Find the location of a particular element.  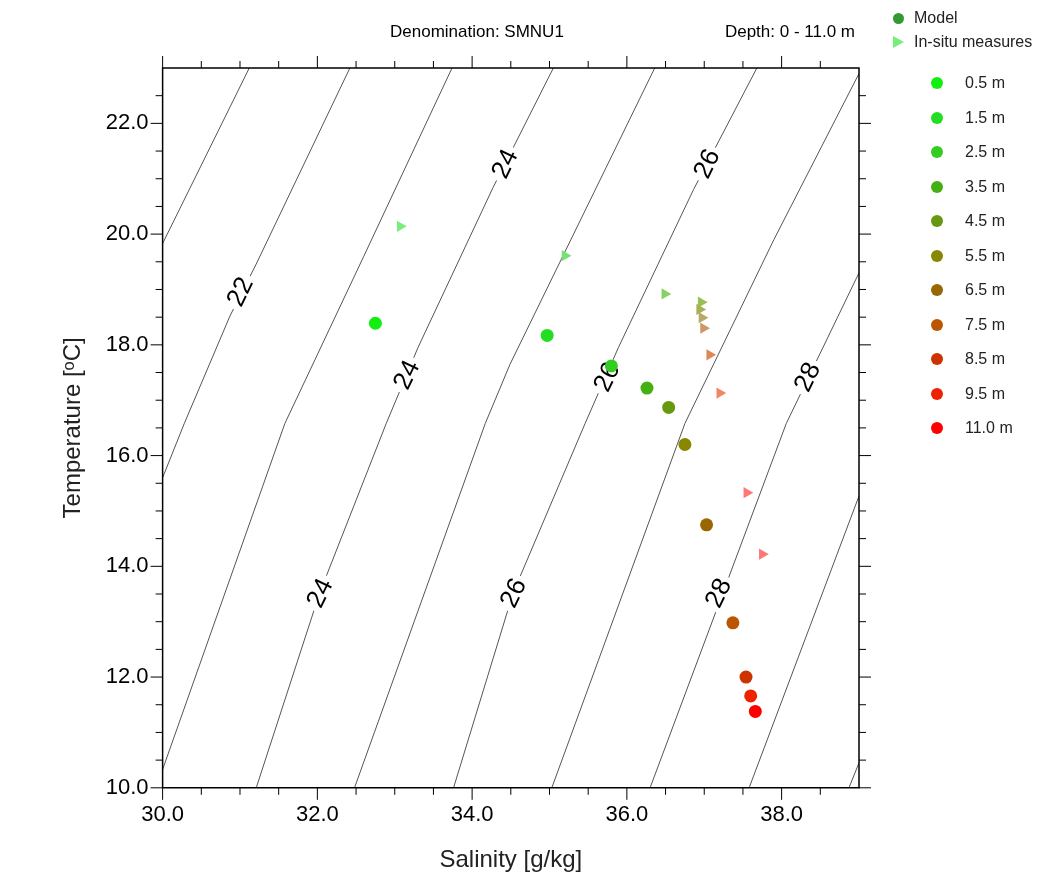

annotation: 22 is located at coordinates (239, 291).